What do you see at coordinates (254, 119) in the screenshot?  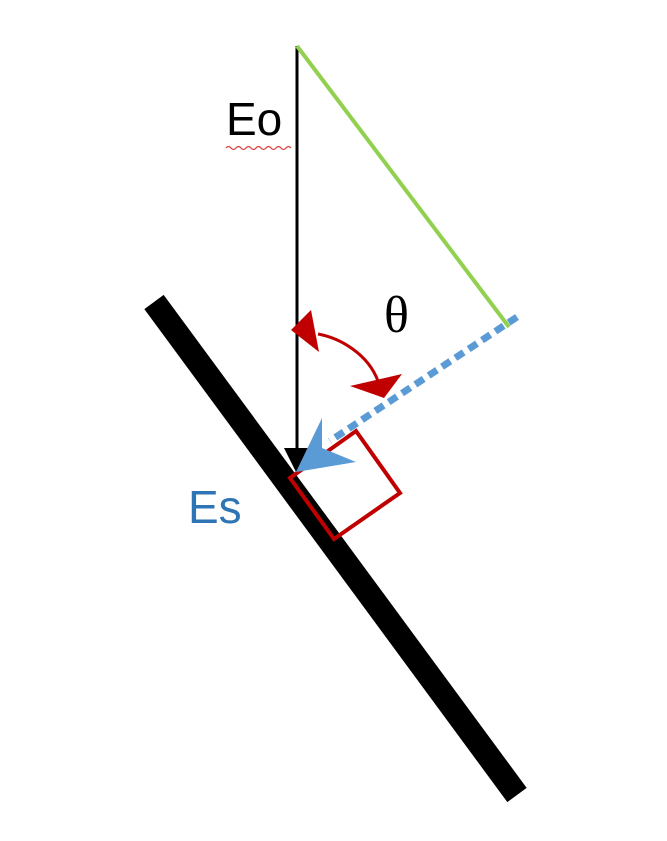 I see `eo-label: Eo` at bounding box center [254, 119].